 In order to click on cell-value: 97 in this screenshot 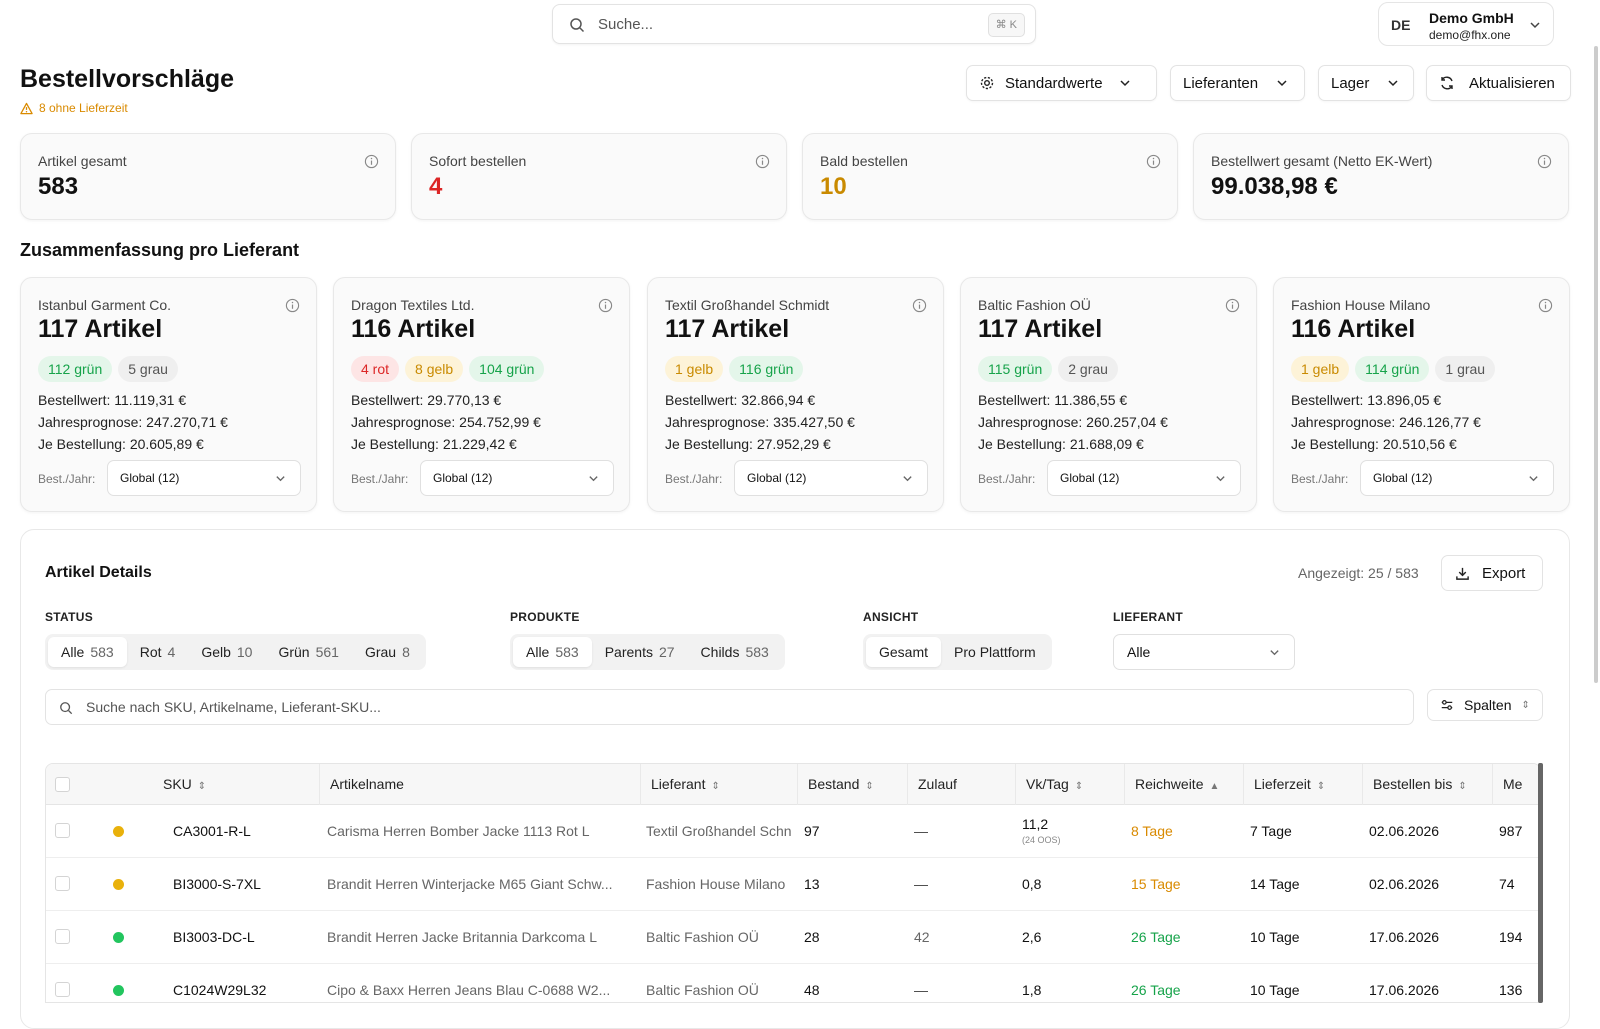, I will do `click(812, 831)`.